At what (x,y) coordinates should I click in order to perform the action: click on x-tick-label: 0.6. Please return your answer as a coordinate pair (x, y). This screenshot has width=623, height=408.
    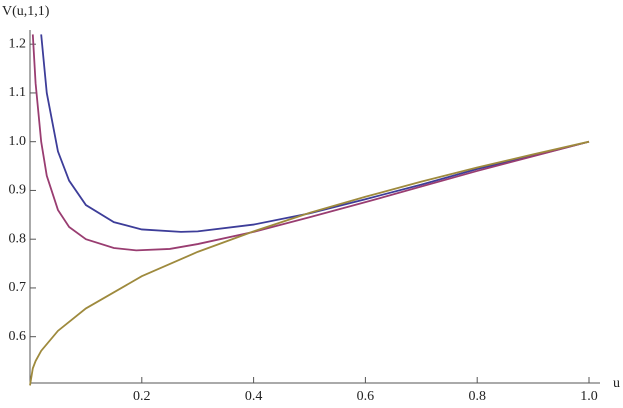
    Looking at the image, I should click on (366, 396).